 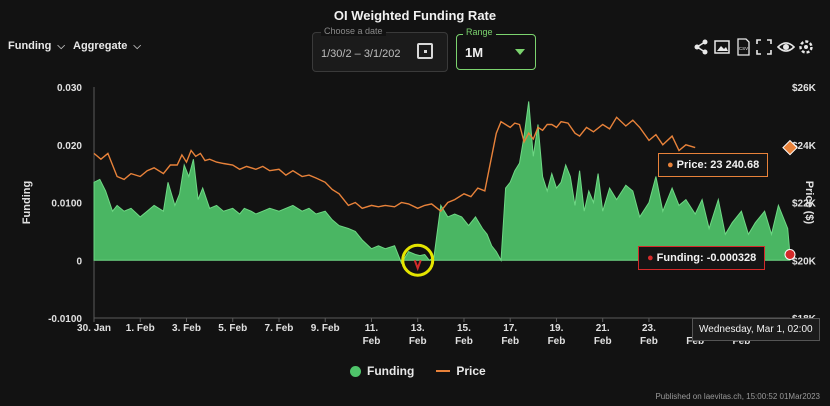 I want to click on x-tick-label: 11., so click(x=372, y=328).